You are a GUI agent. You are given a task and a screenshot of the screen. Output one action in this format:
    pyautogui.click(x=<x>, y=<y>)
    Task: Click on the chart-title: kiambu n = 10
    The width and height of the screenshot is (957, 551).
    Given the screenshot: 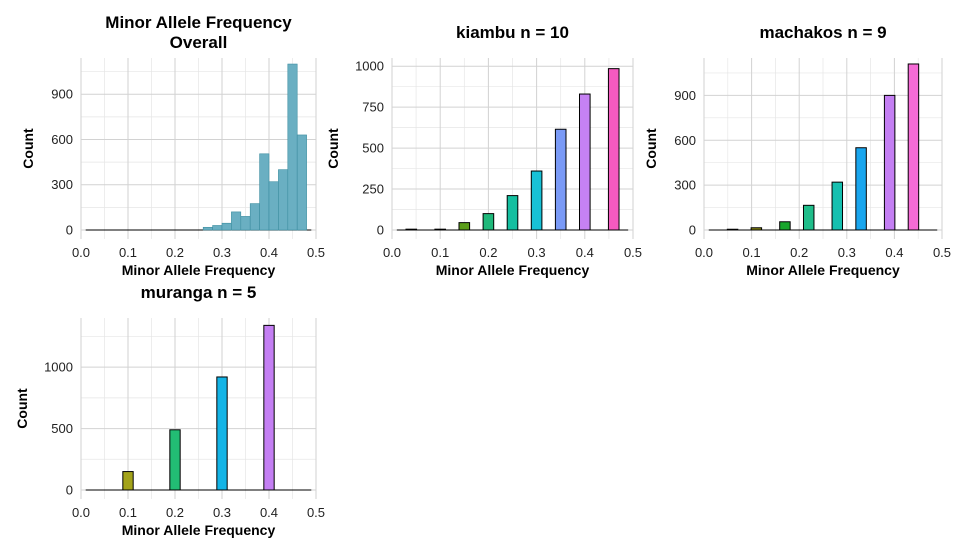 What is the action you would take?
    pyautogui.click(x=512, y=32)
    